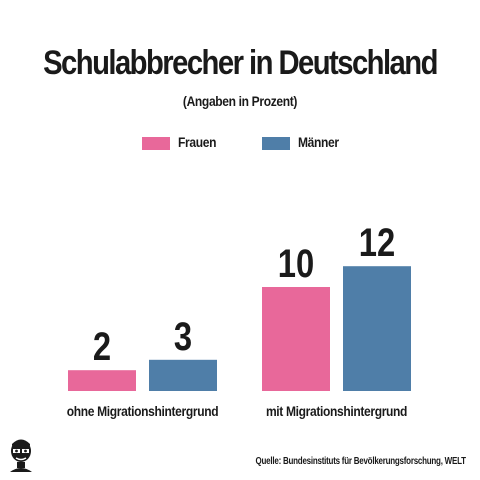 The height and width of the screenshot is (480, 480). I want to click on data-label-frauen-1: 10, so click(296, 263).